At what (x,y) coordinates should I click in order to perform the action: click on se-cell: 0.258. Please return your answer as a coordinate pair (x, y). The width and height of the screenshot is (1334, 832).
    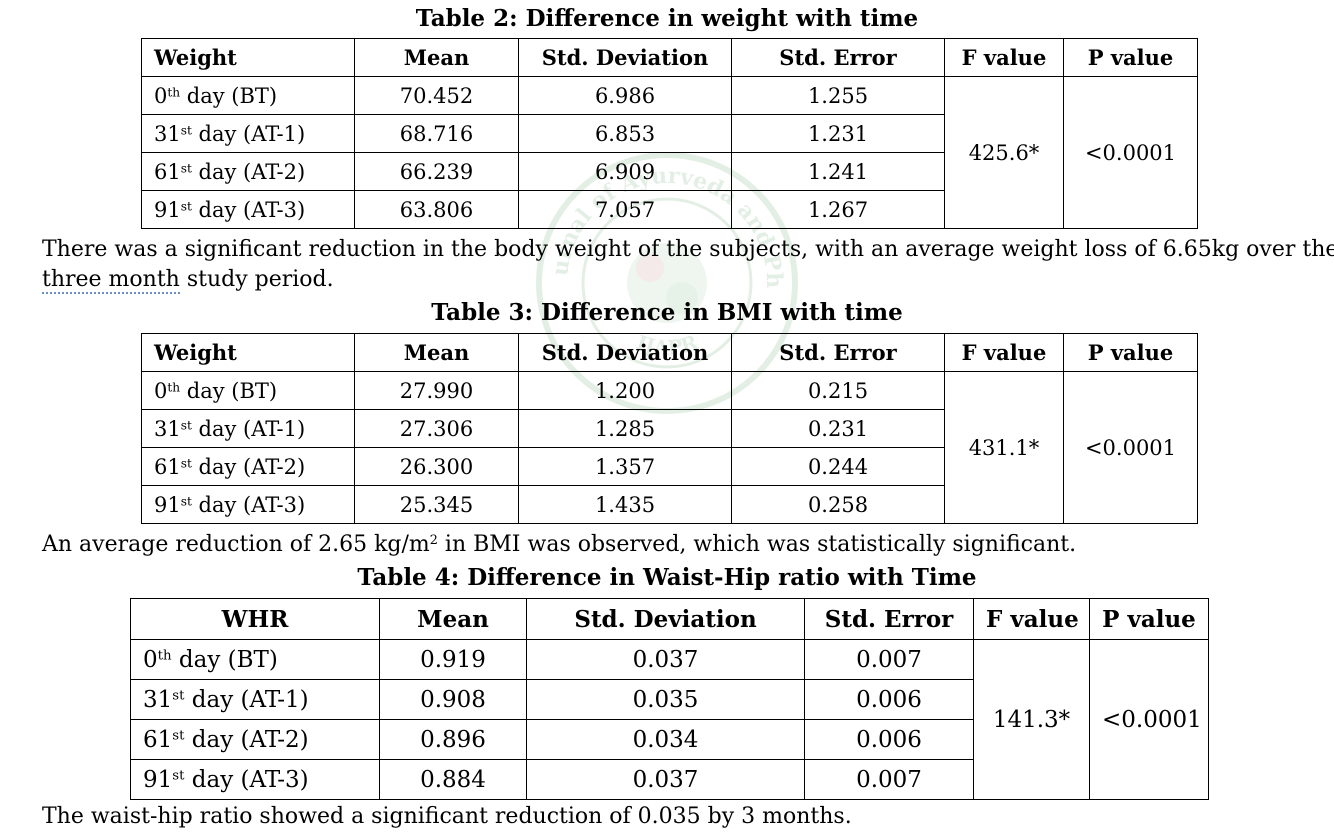
    Looking at the image, I should click on (838, 504).